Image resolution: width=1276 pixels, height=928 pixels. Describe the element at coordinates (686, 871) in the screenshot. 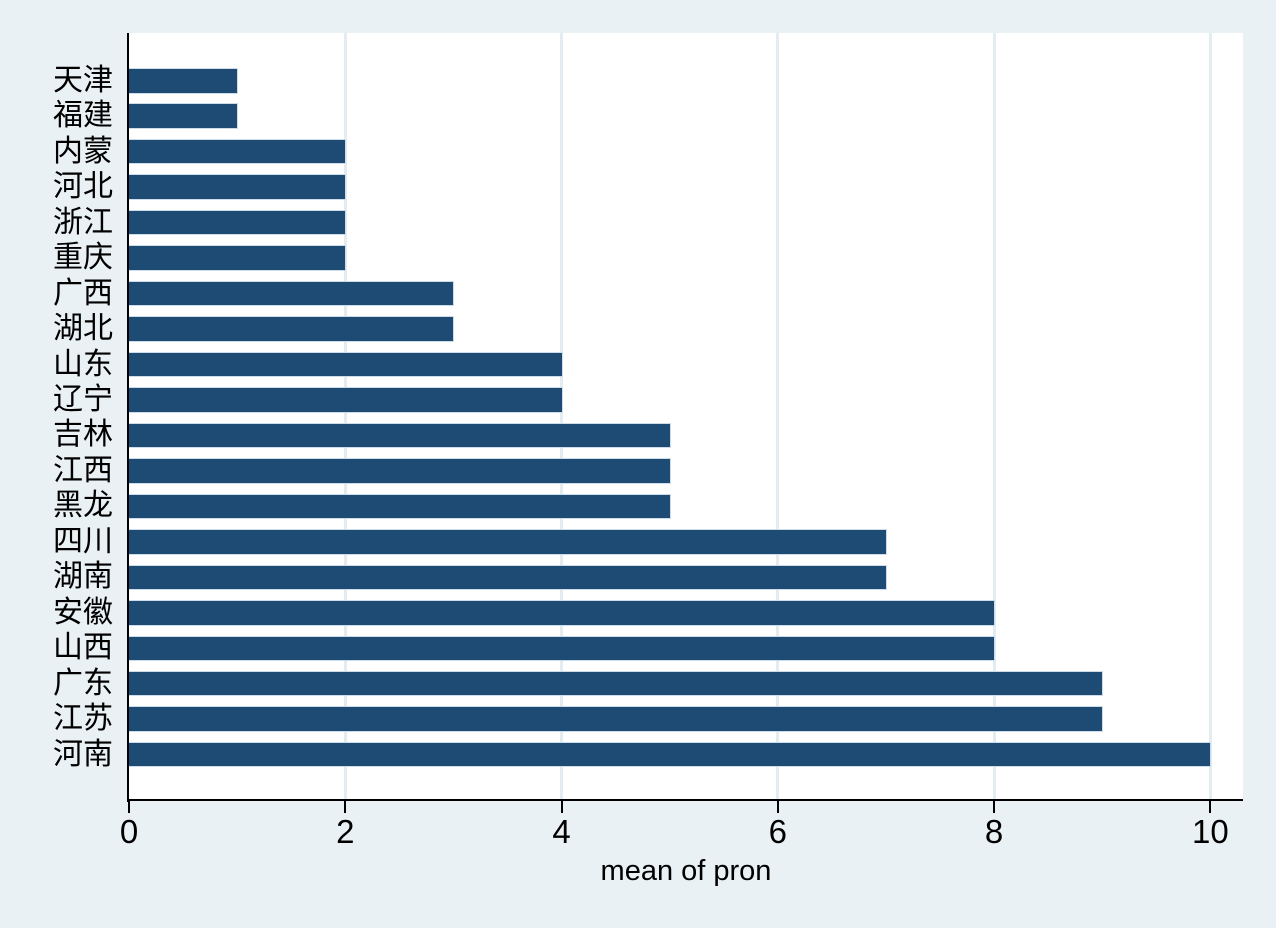

I see `x-axis-title: mean of pron` at that location.